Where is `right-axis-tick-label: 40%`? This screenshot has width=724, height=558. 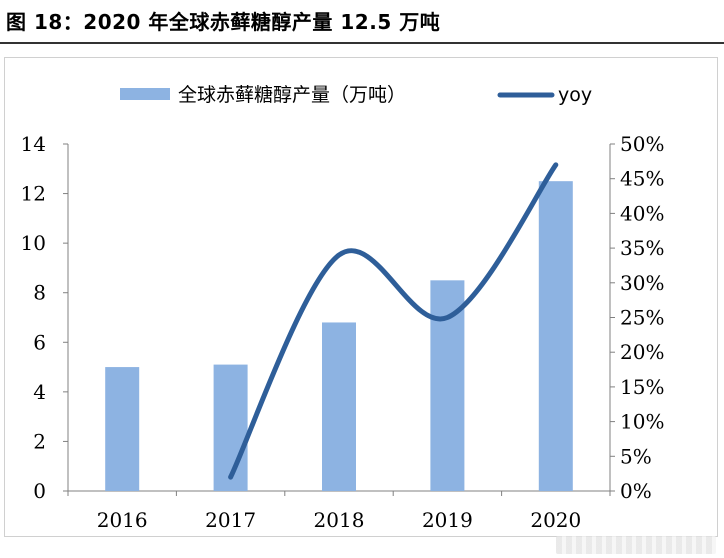
right-axis-tick-label: 40% is located at coordinates (642, 213).